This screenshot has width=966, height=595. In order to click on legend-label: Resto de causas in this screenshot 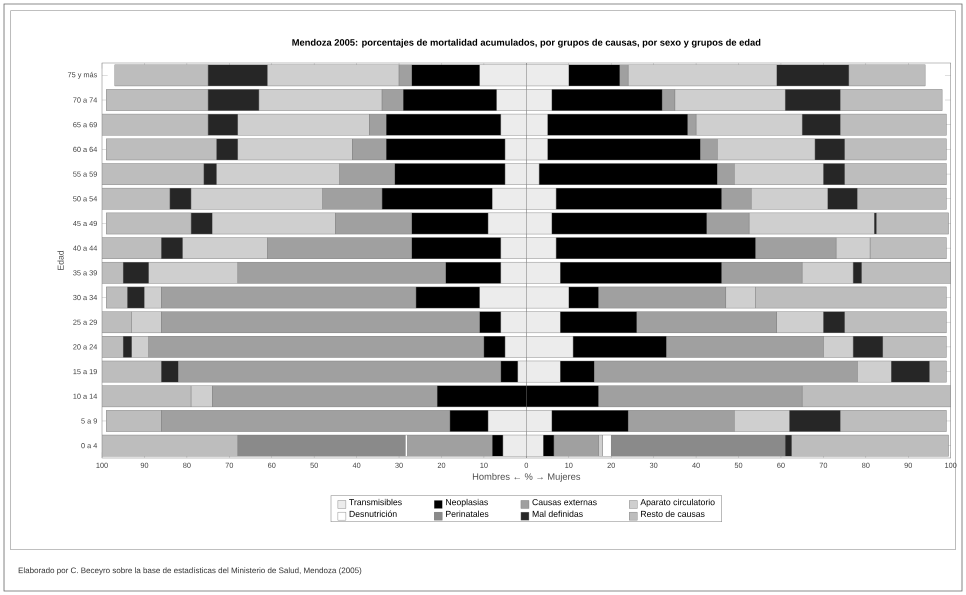, I will do `click(673, 513)`.